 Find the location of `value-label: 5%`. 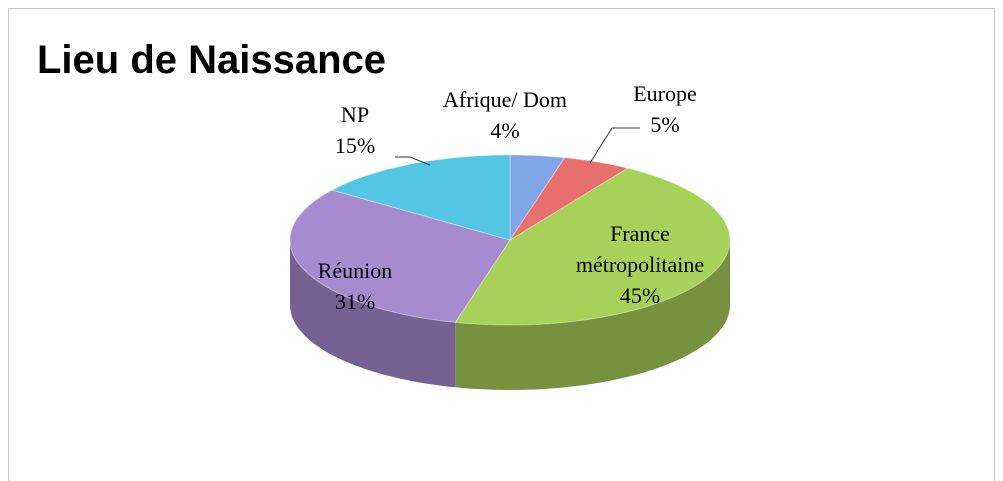

value-label: 5% is located at coordinates (665, 124).